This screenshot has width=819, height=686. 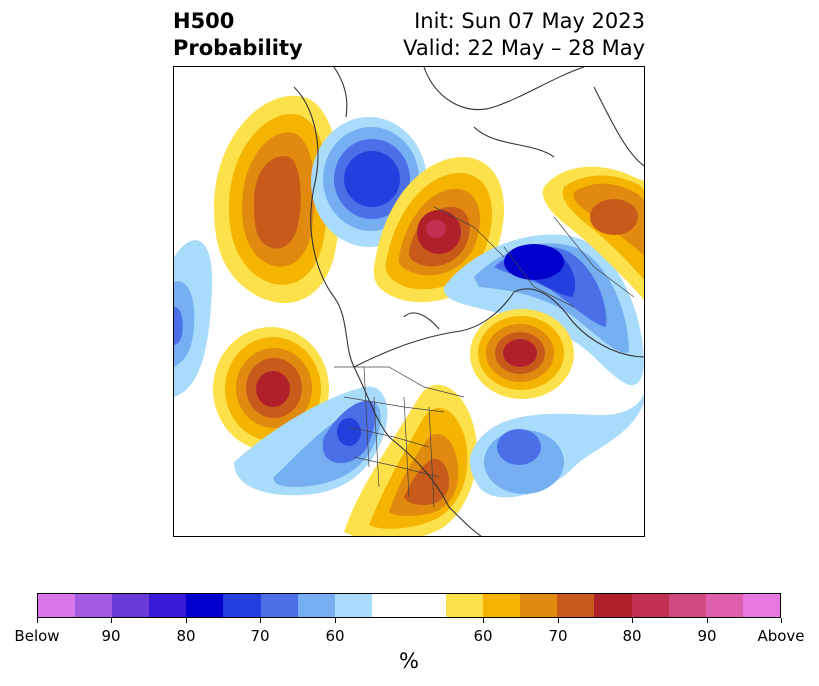 What do you see at coordinates (524, 48) in the screenshot?
I see `valid-period-label: Valid: 22 May – 28 May` at bounding box center [524, 48].